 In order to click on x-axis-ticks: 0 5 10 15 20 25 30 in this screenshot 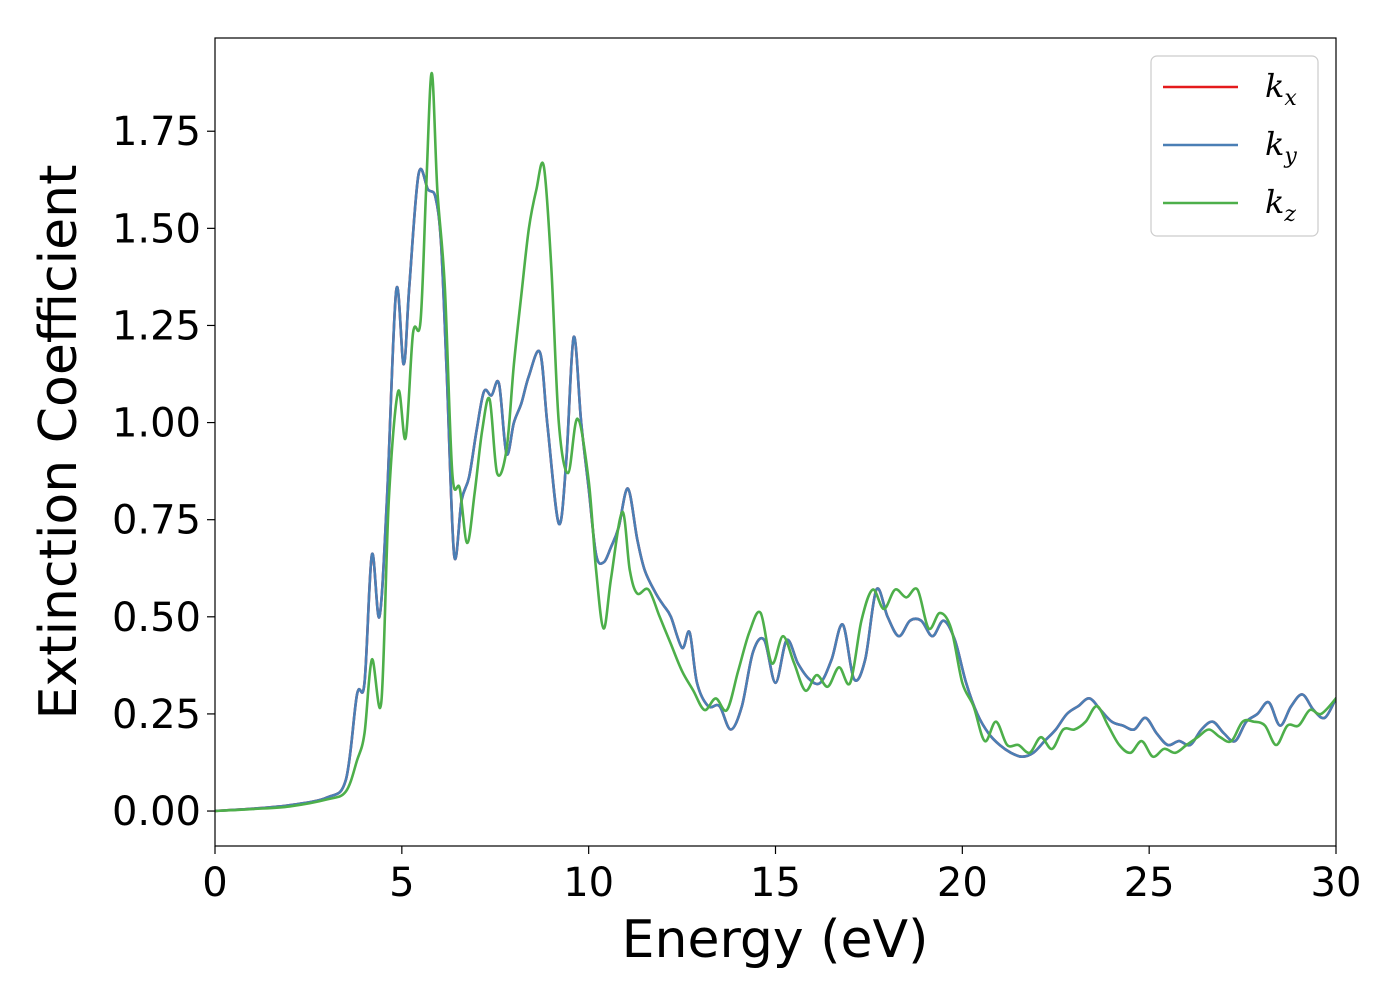, I will do `click(781, 876)`.